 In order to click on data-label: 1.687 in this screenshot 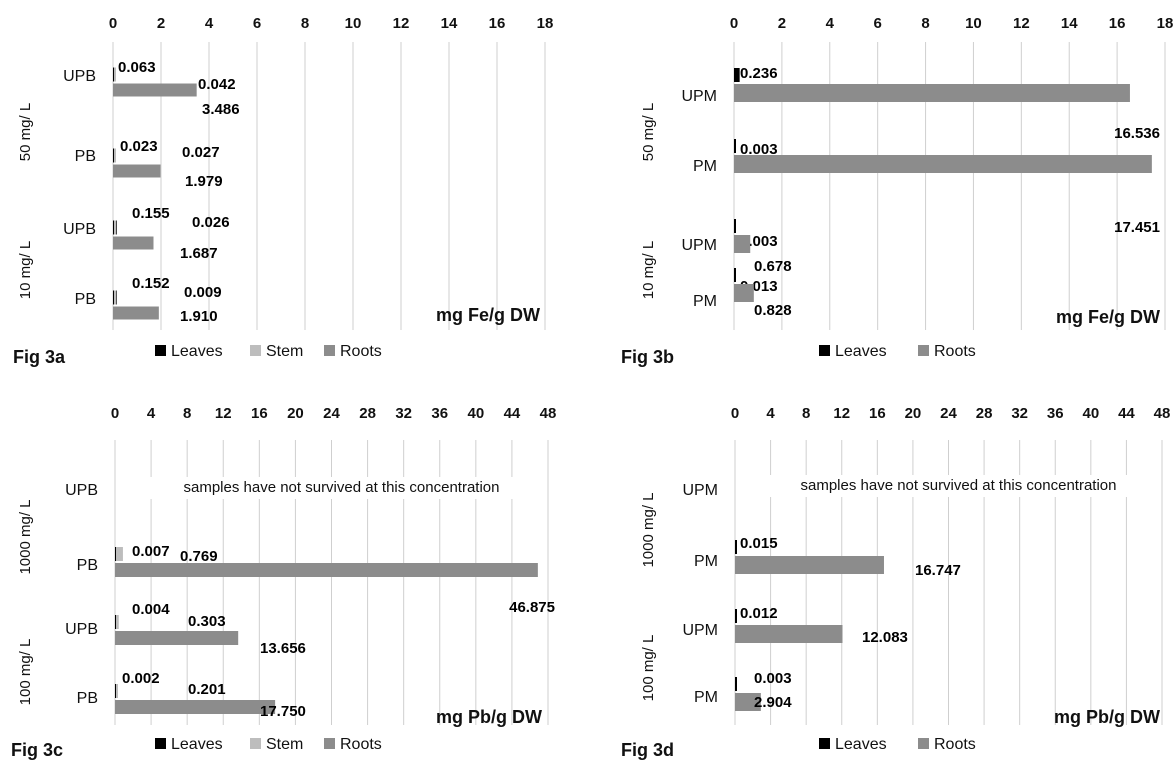, I will do `click(199, 253)`.